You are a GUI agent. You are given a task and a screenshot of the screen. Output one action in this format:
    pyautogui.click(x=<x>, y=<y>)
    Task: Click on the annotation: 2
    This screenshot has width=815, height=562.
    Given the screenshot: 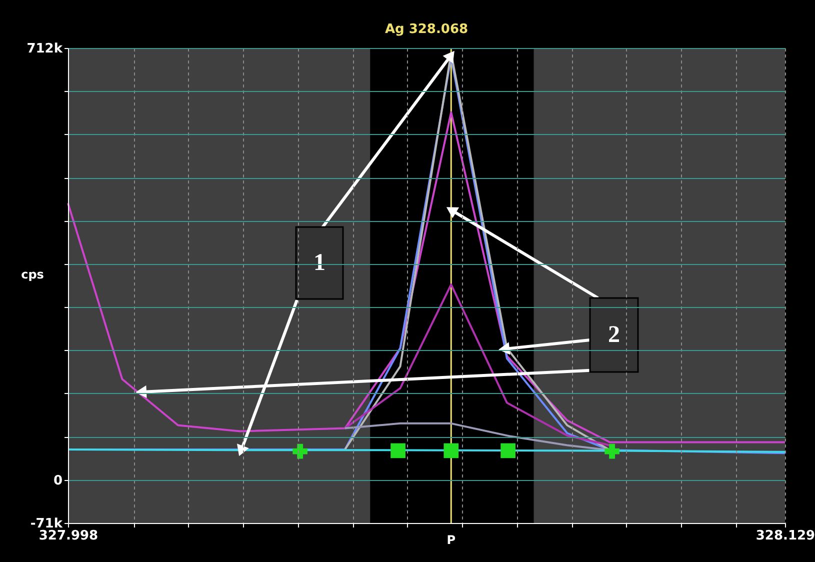 What is the action you would take?
    pyautogui.click(x=614, y=335)
    